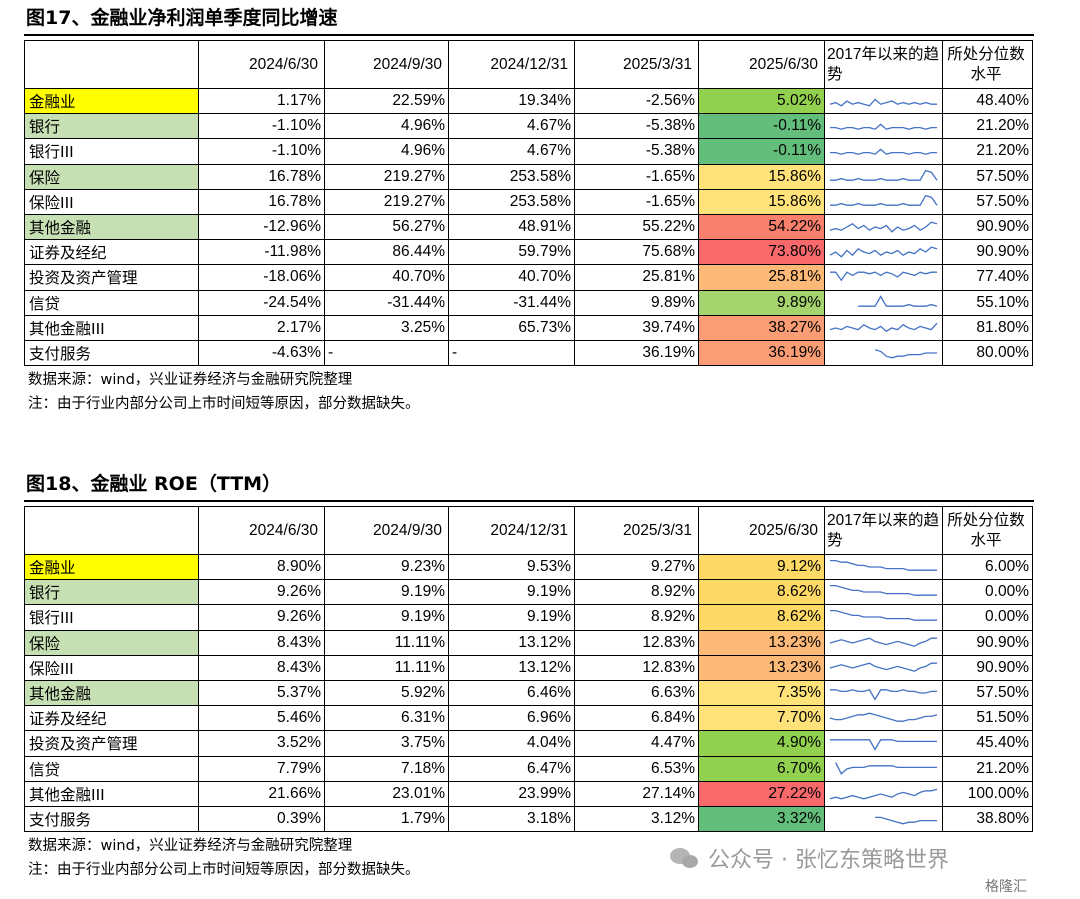 The height and width of the screenshot is (899, 1080). Describe the element at coordinates (386, 101) in the screenshot. I see `value-cell: 22.59%` at that location.